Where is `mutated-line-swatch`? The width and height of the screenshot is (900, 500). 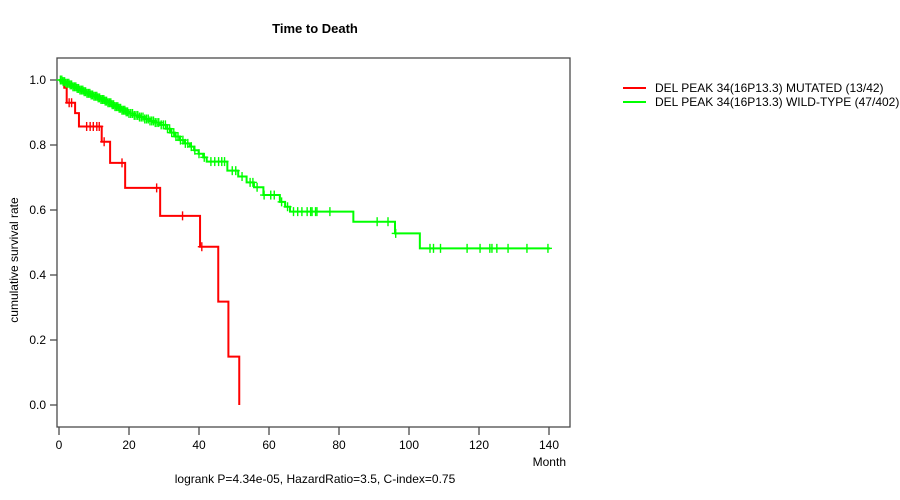 mutated-line-swatch is located at coordinates (634, 88).